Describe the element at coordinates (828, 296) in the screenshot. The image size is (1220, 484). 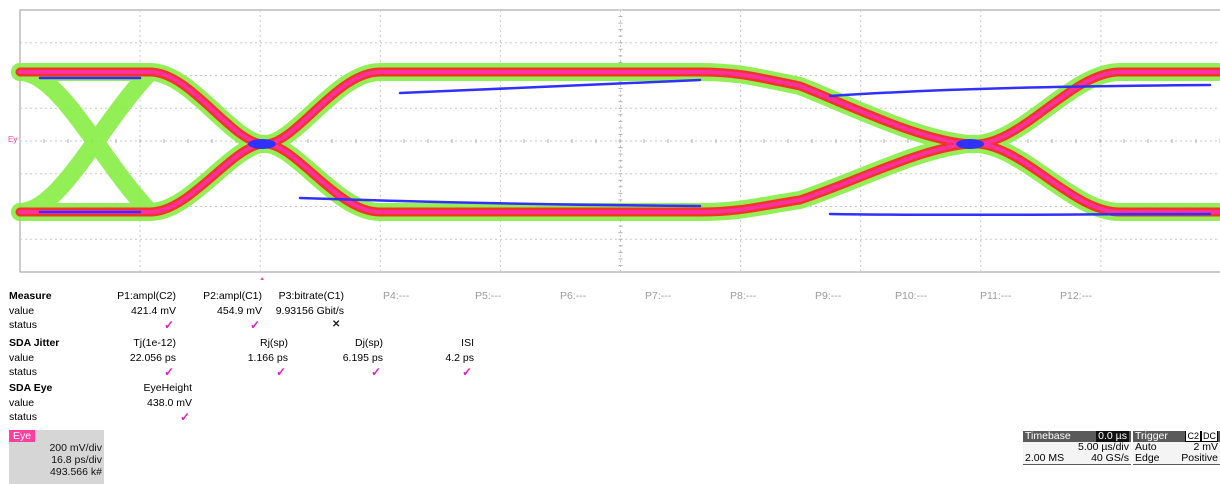
I see `measure-slot-empty: P9:---` at that location.